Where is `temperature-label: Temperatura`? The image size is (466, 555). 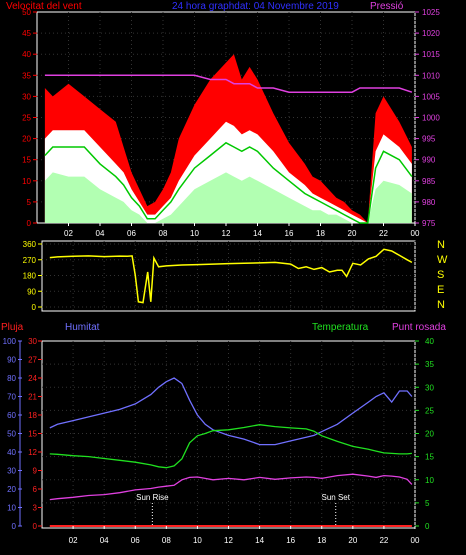 temperature-label: Temperatura is located at coordinates (340, 327).